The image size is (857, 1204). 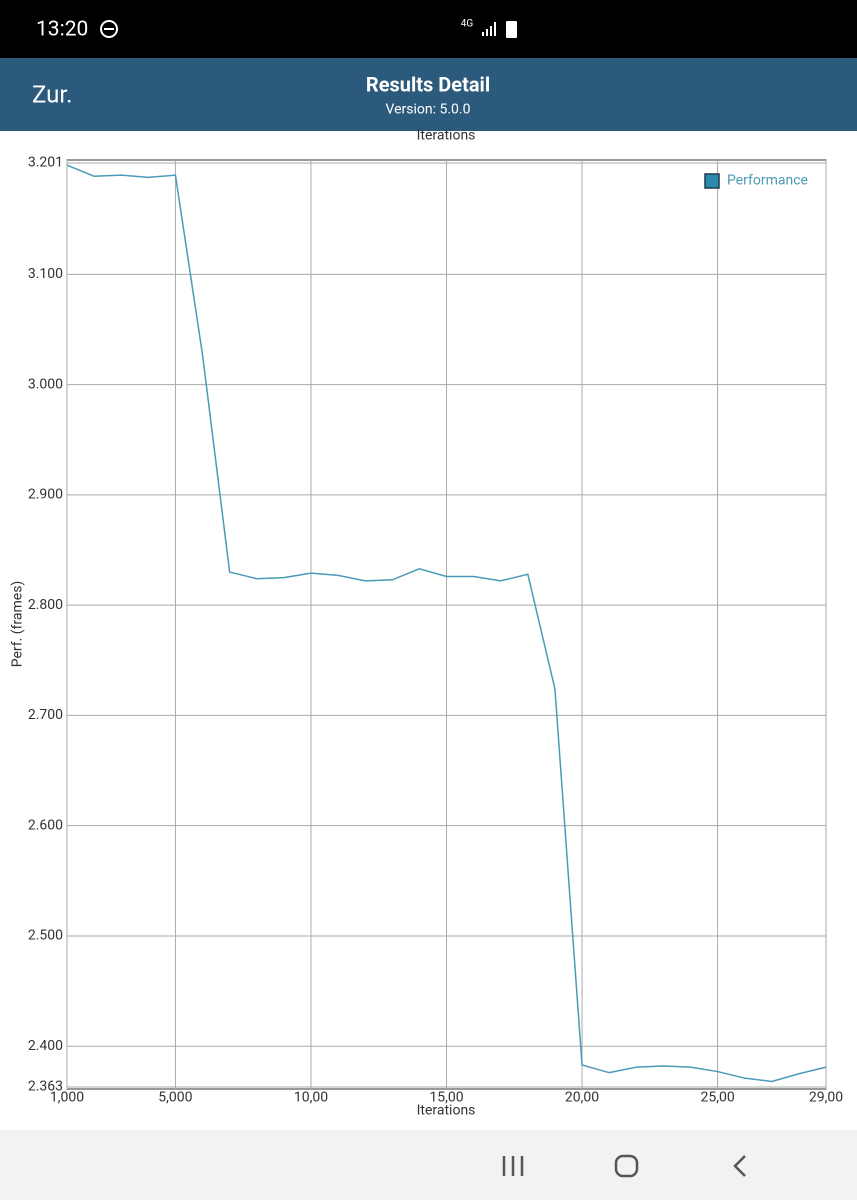 I want to click on signal-icon, so click(x=489, y=29).